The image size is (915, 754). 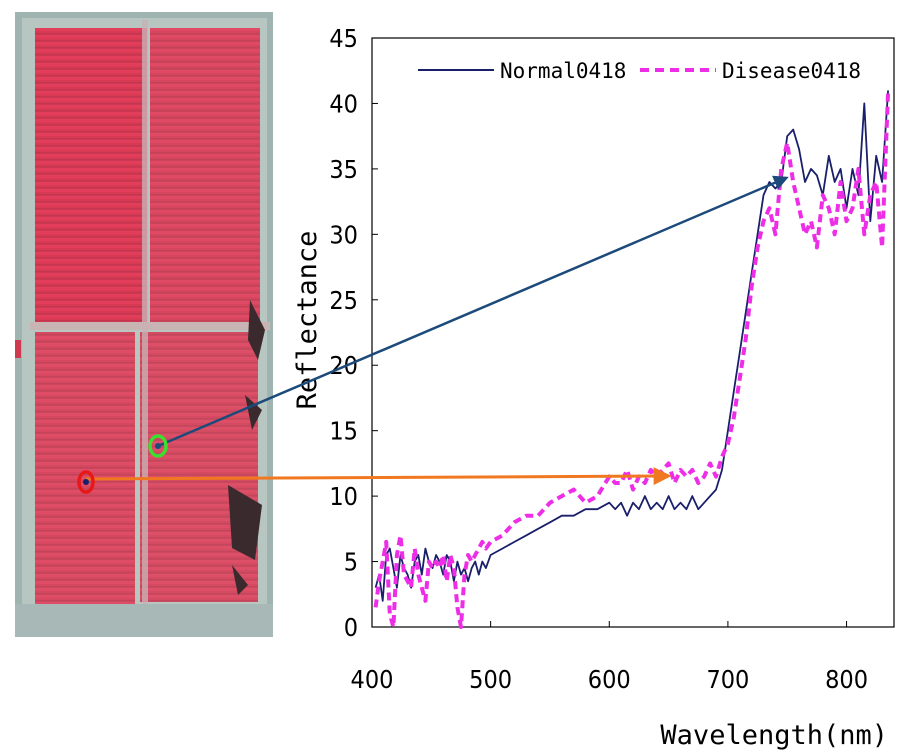 What do you see at coordinates (609, 679) in the screenshot?
I see `x-tick-label: 600` at bounding box center [609, 679].